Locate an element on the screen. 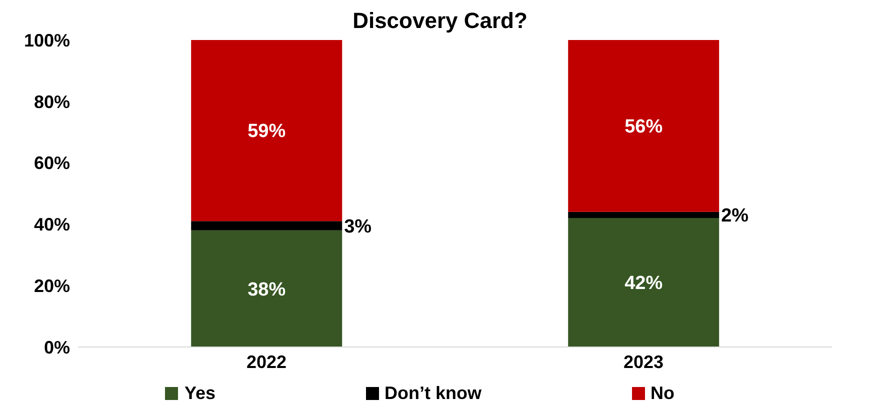 The image size is (880, 416). legend-label: No is located at coordinates (662, 393).